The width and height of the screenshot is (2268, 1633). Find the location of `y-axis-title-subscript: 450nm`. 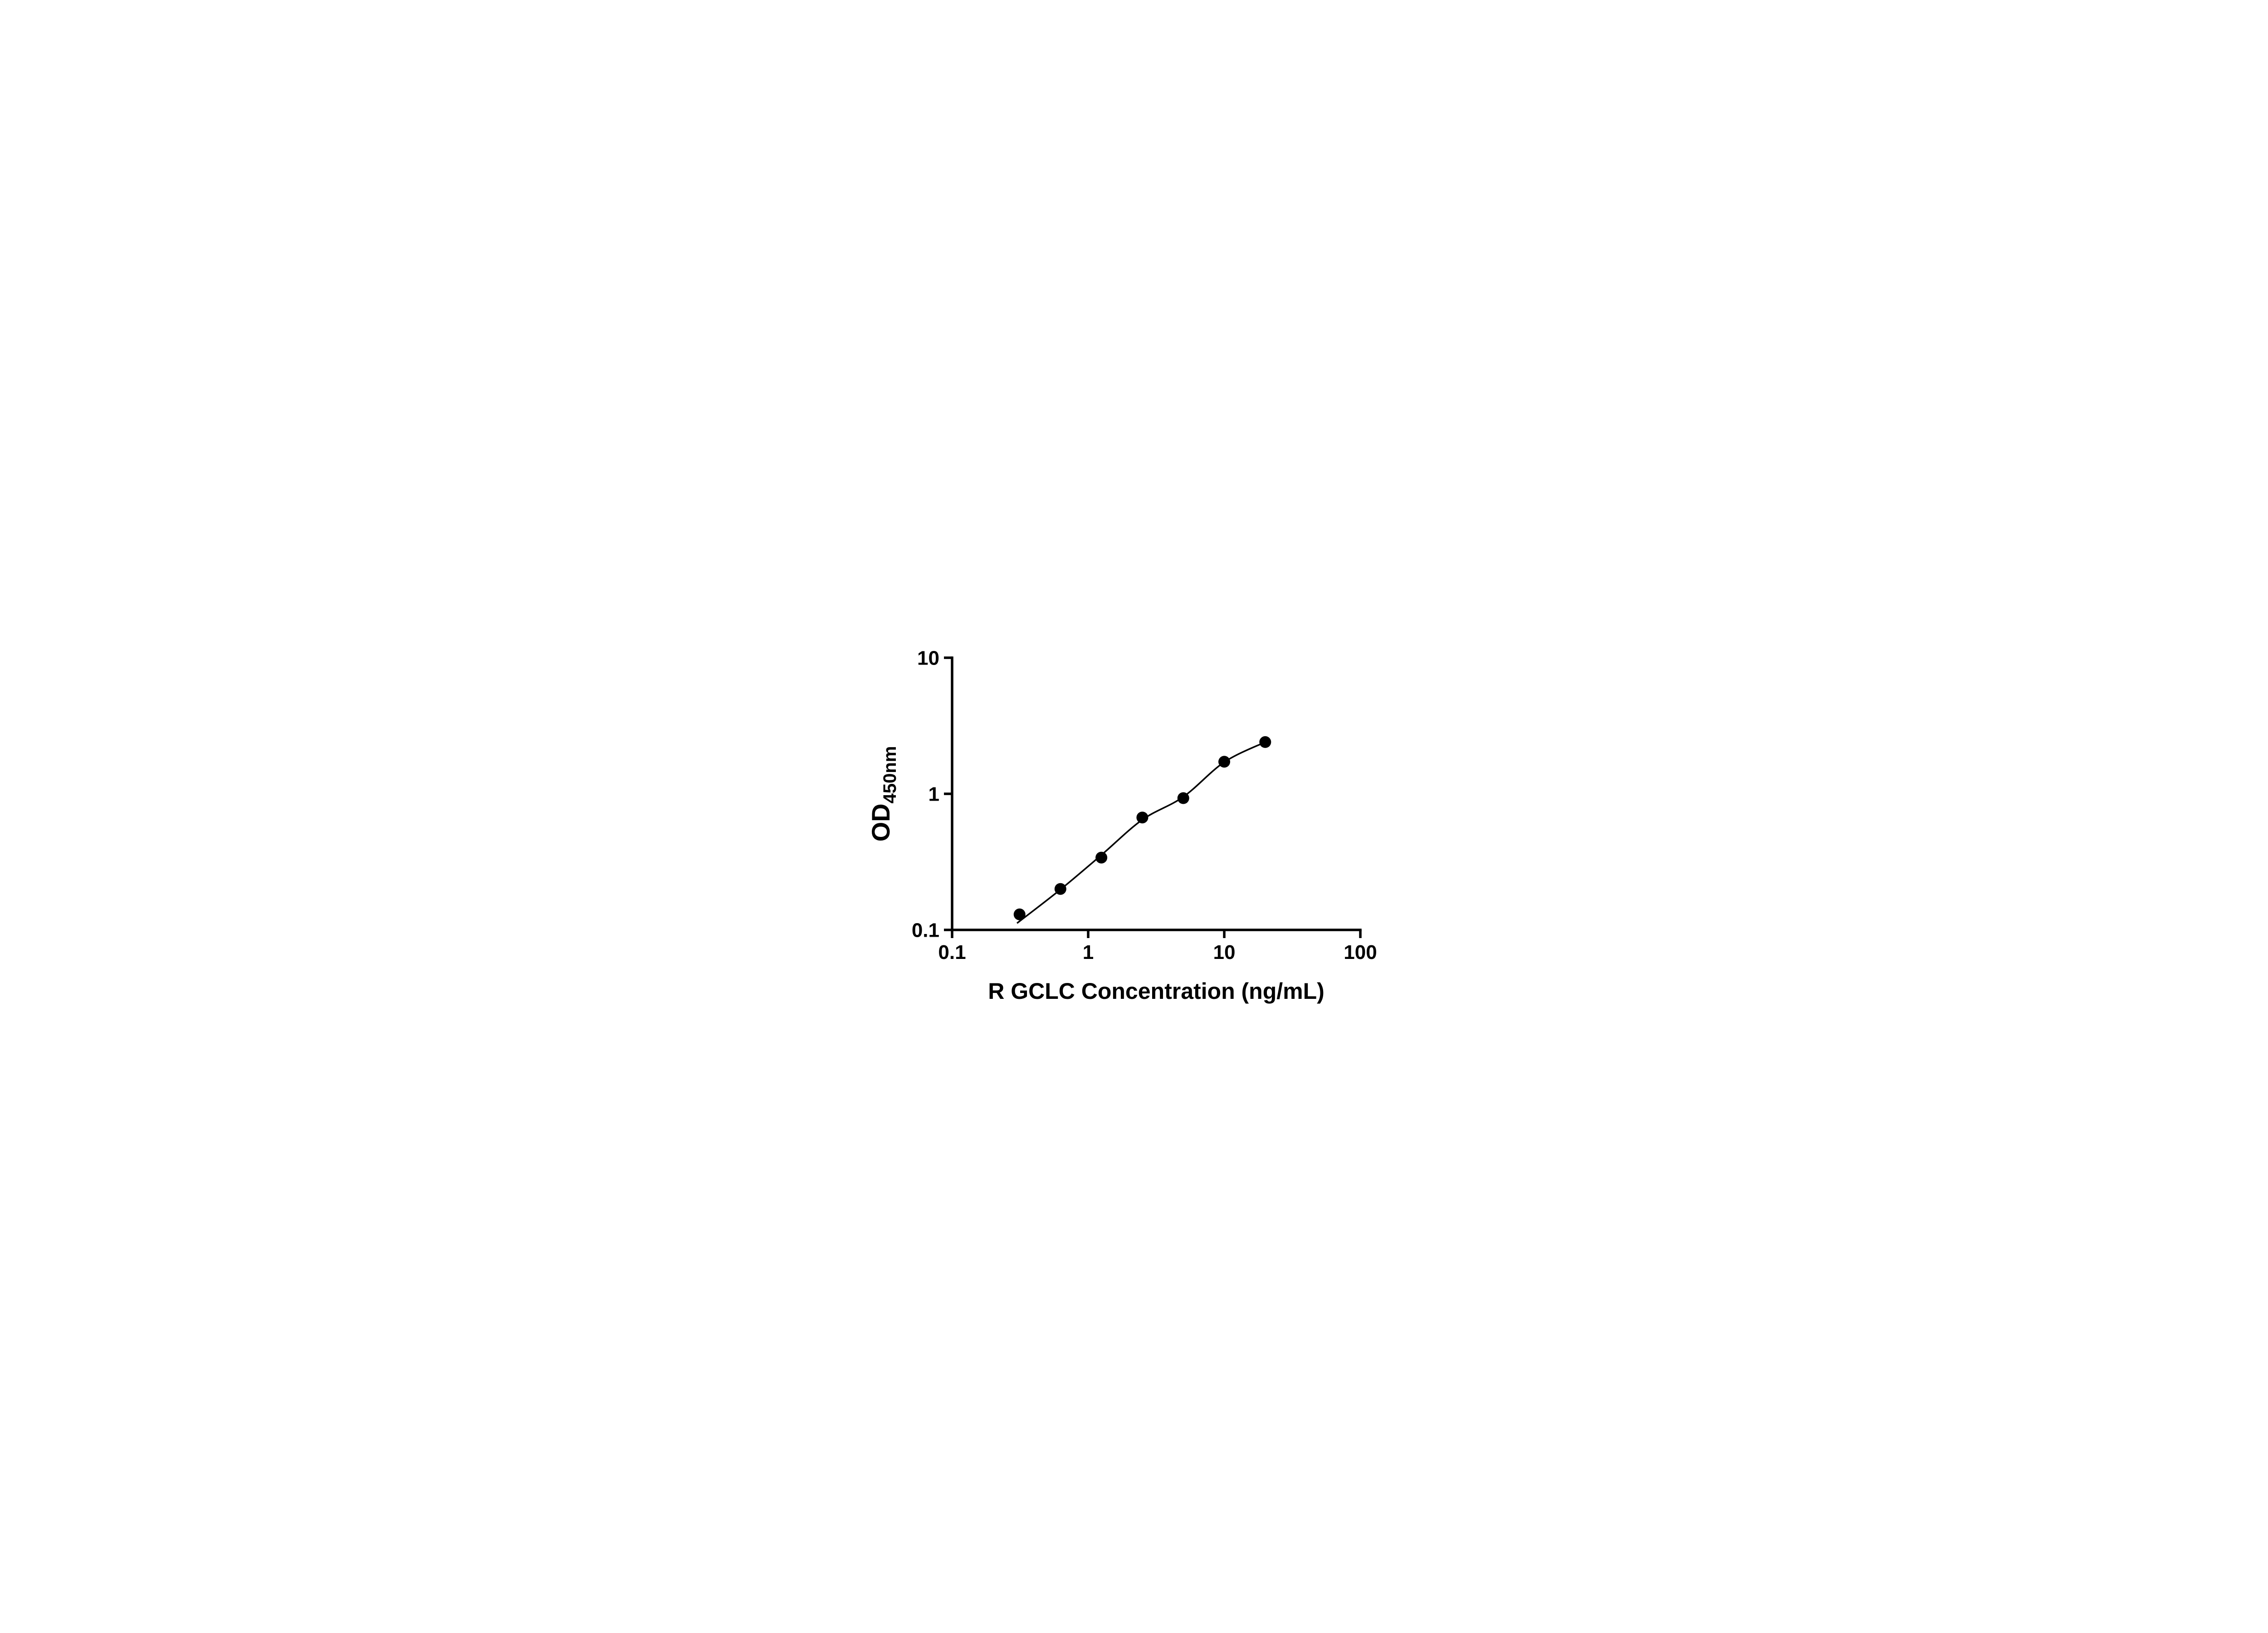

y-axis-title-subscript: 450nm is located at coordinates (890, 775).